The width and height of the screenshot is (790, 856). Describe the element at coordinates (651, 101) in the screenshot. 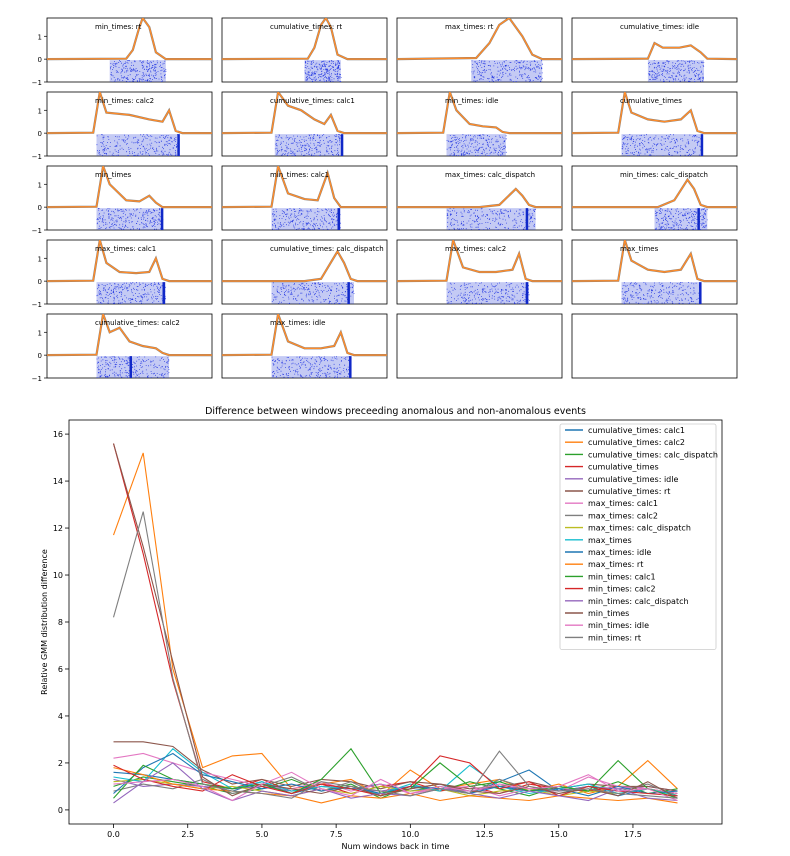

I see `panel-title: cumulative_times` at that location.